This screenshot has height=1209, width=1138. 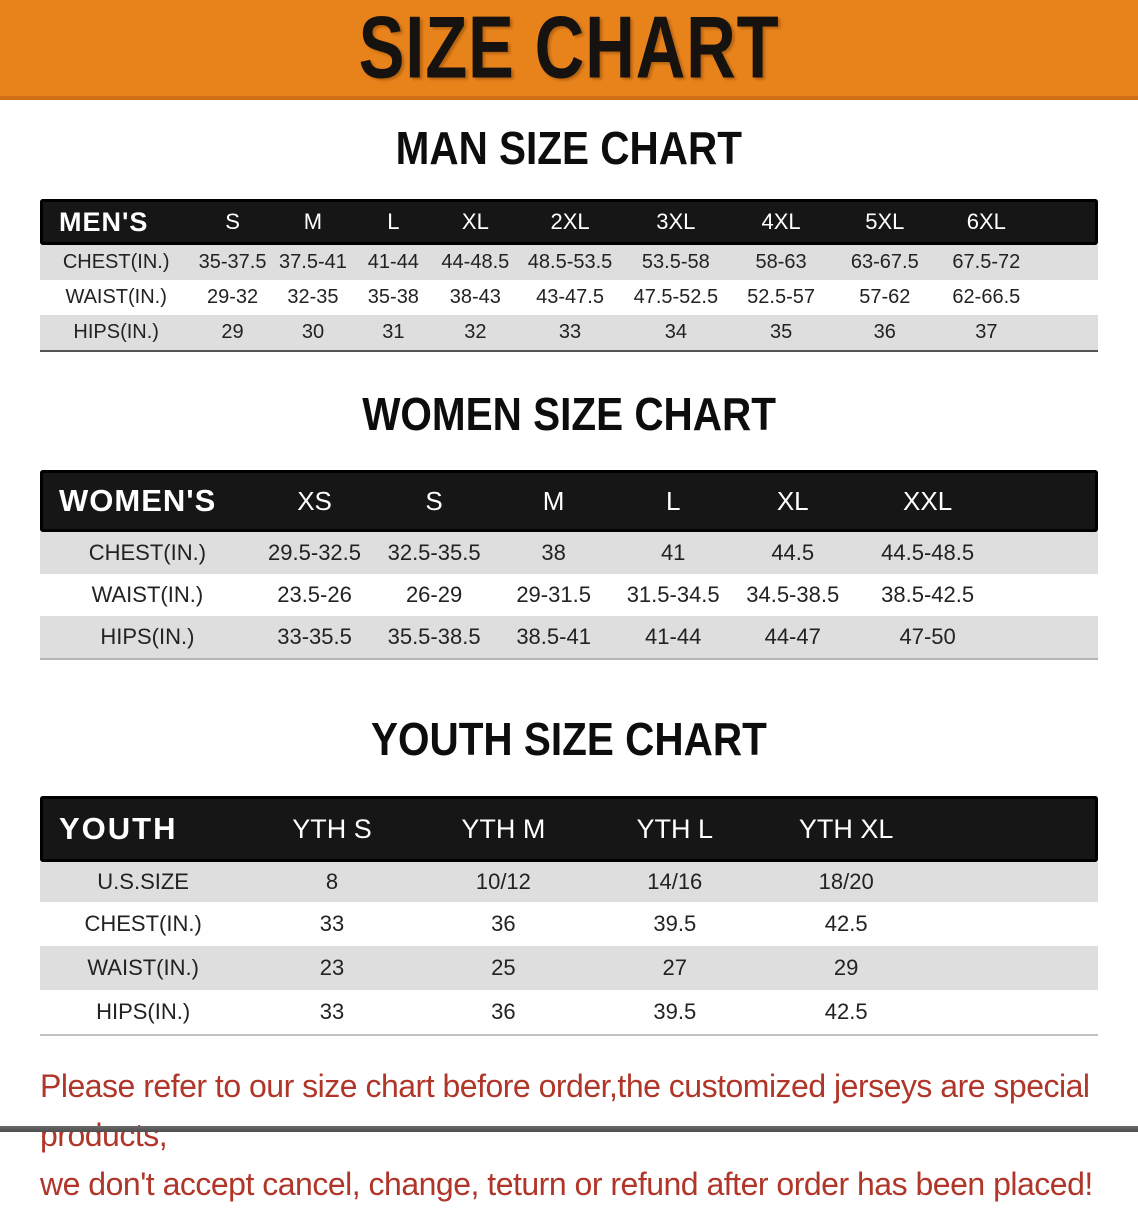 What do you see at coordinates (553, 553) in the screenshot?
I see `value-cell: 38` at bounding box center [553, 553].